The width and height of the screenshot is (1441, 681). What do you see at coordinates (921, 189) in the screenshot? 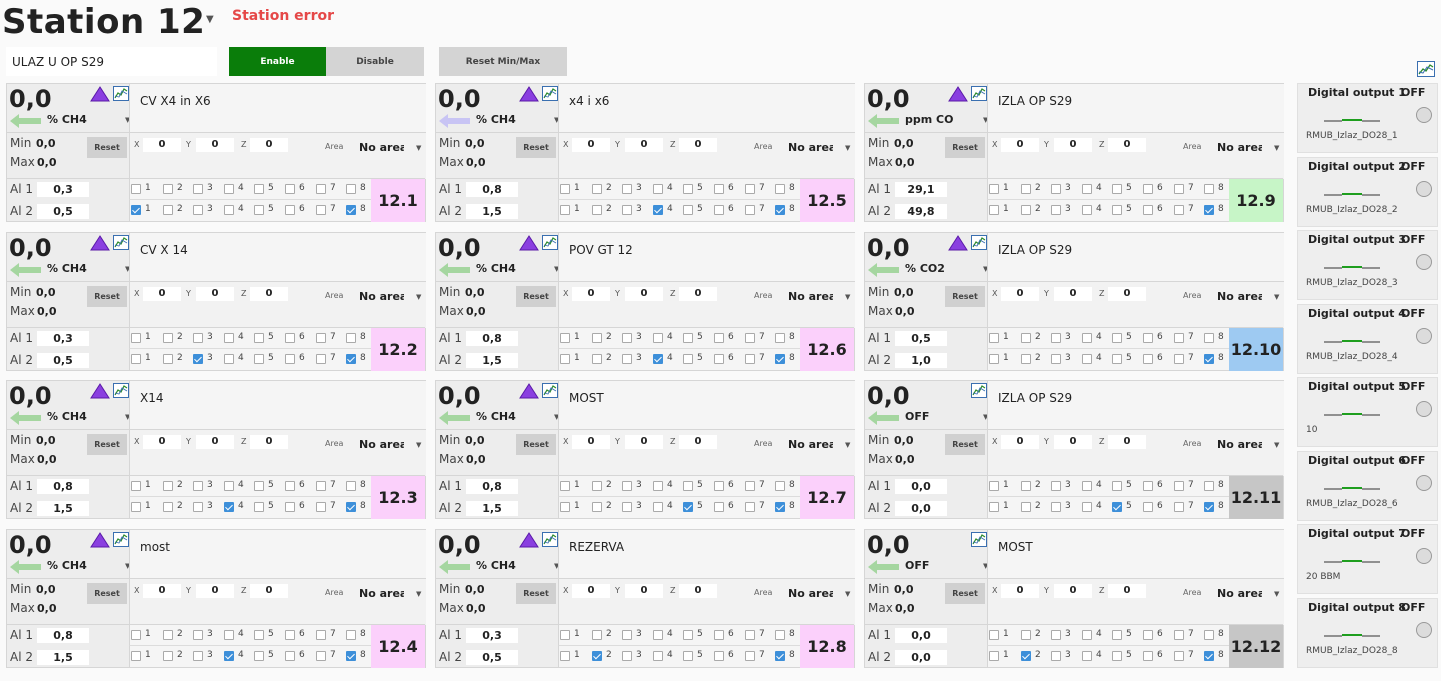
I see `alarm1-field: 29,1` at bounding box center [921, 189].